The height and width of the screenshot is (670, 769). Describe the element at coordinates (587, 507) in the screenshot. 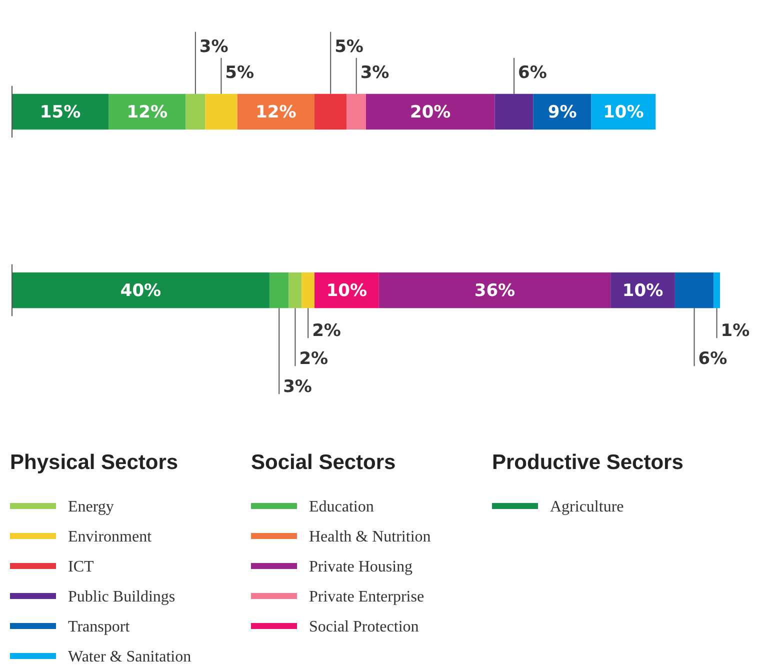

I see `legend-label: Agriculture` at that location.